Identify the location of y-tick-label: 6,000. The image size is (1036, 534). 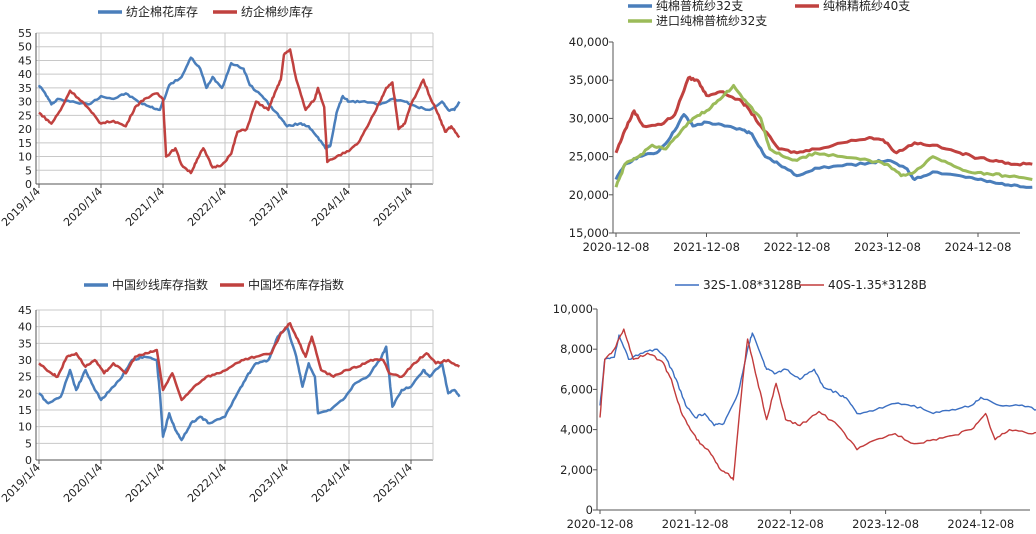
(576, 389).